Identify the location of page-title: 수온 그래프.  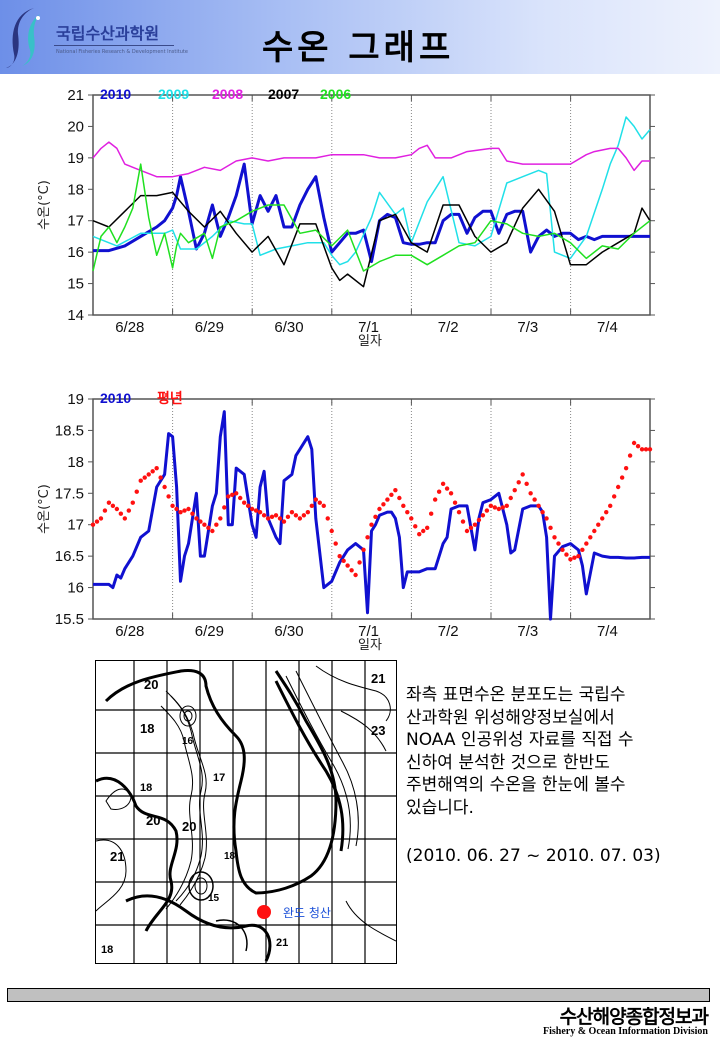
(358, 48).